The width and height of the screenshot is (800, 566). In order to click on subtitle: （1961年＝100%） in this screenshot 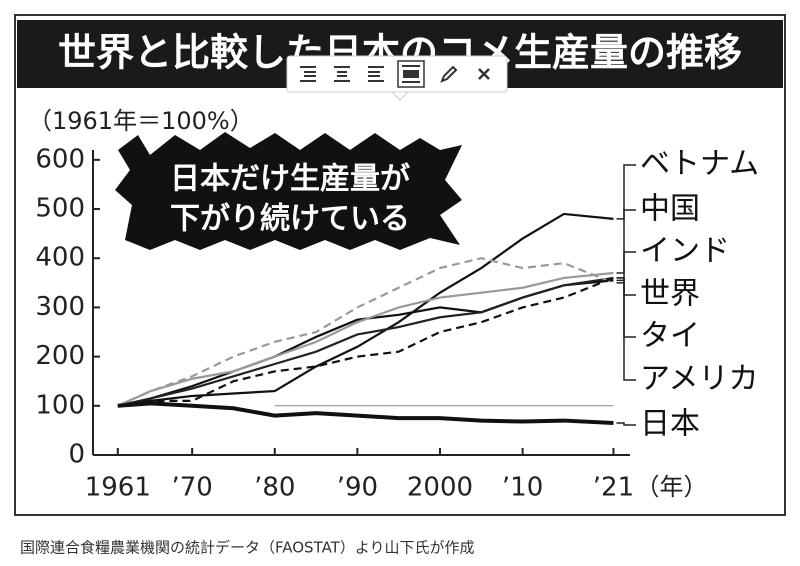, I will do `click(141, 121)`.